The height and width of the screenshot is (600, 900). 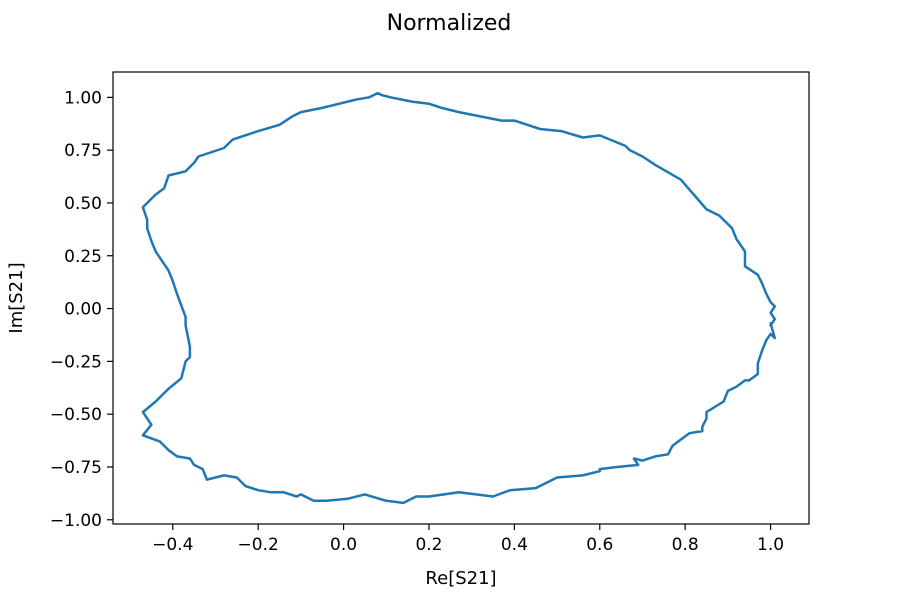 What do you see at coordinates (468, 539) in the screenshot?
I see `x-axis: −0.4 −0.2 0.0 0.2 0.4 0.6 0.8 1.0` at bounding box center [468, 539].